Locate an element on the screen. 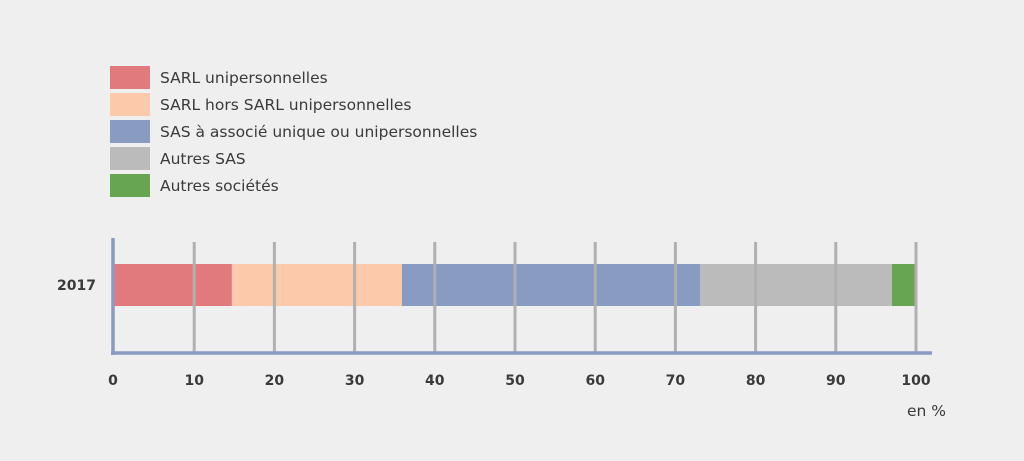 The image size is (1024, 461). legend-label: Autres SAS is located at coordinates (203, 158).